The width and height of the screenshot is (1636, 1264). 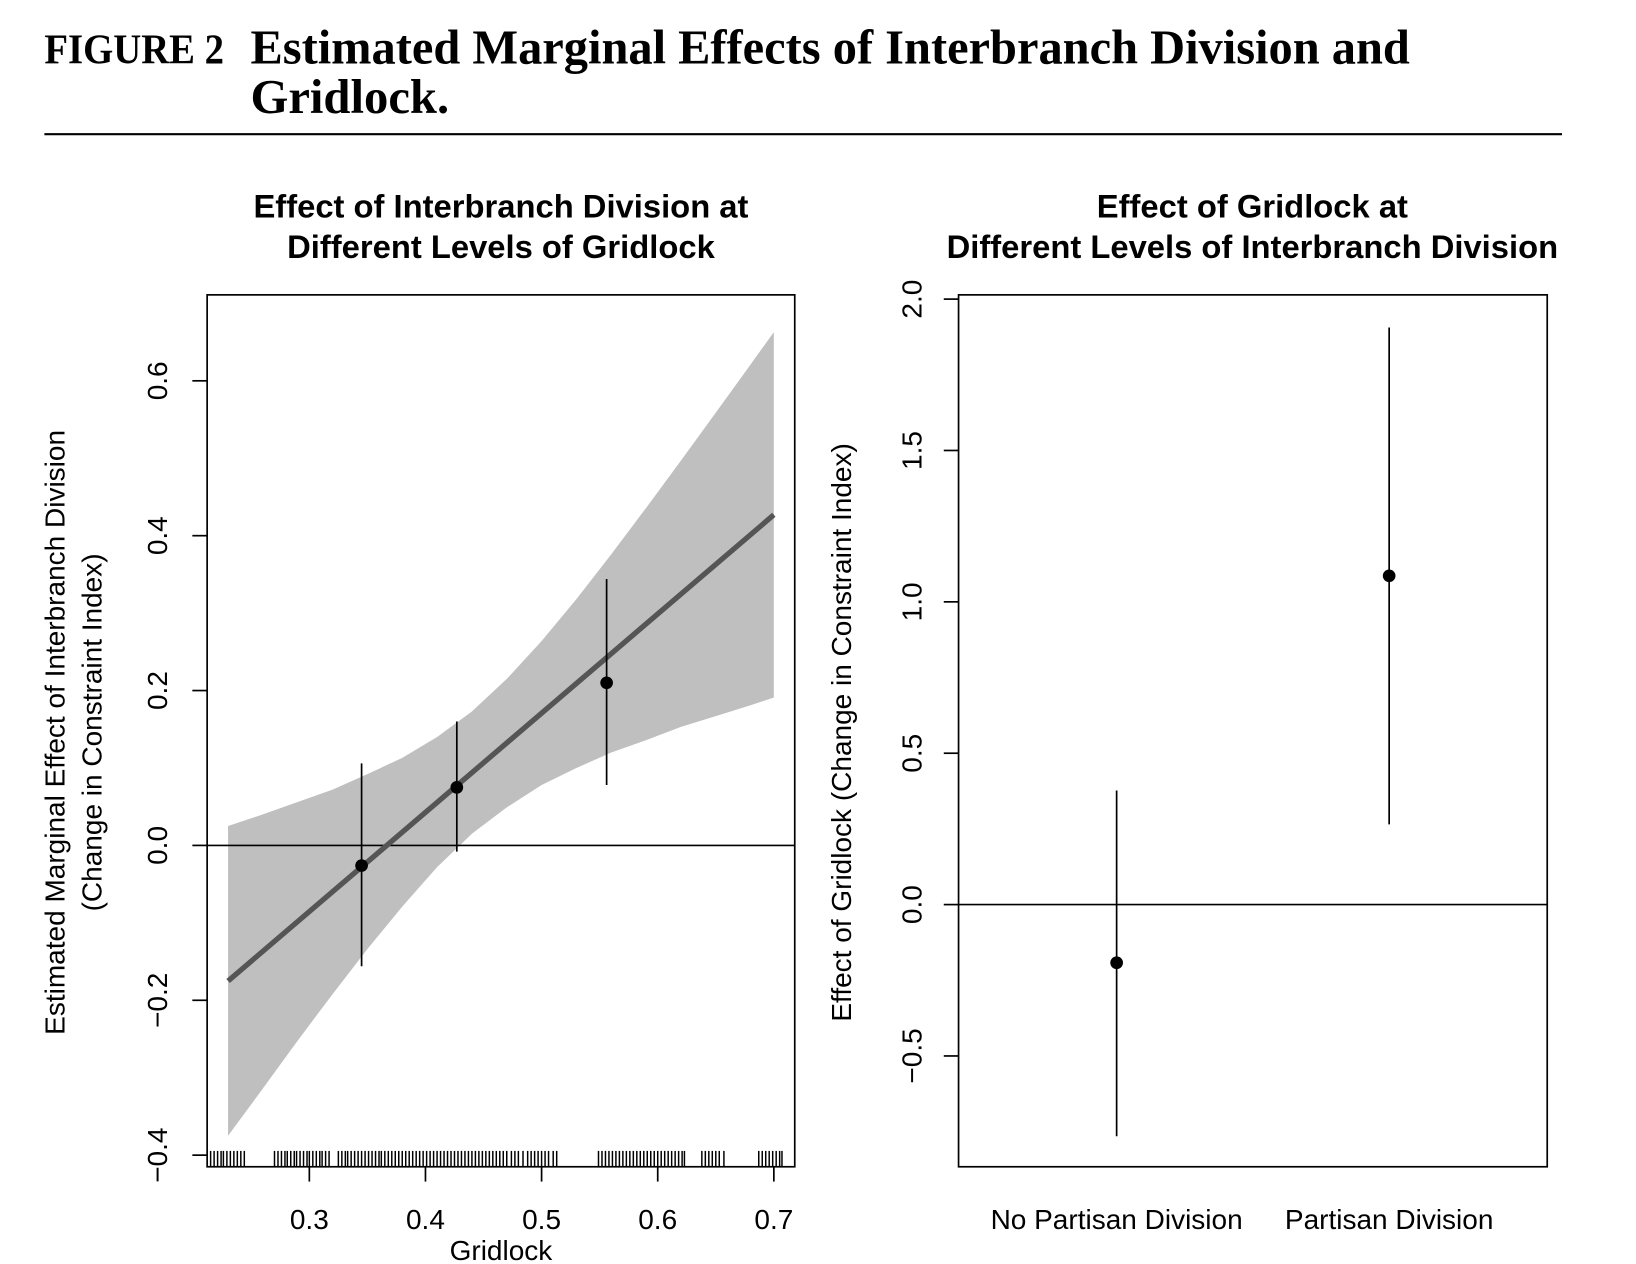 What do you see at coordinates (657, 1219) in the screenshot?
I see `x-tick-label: 0.6` at bounding box center [657, 1219].